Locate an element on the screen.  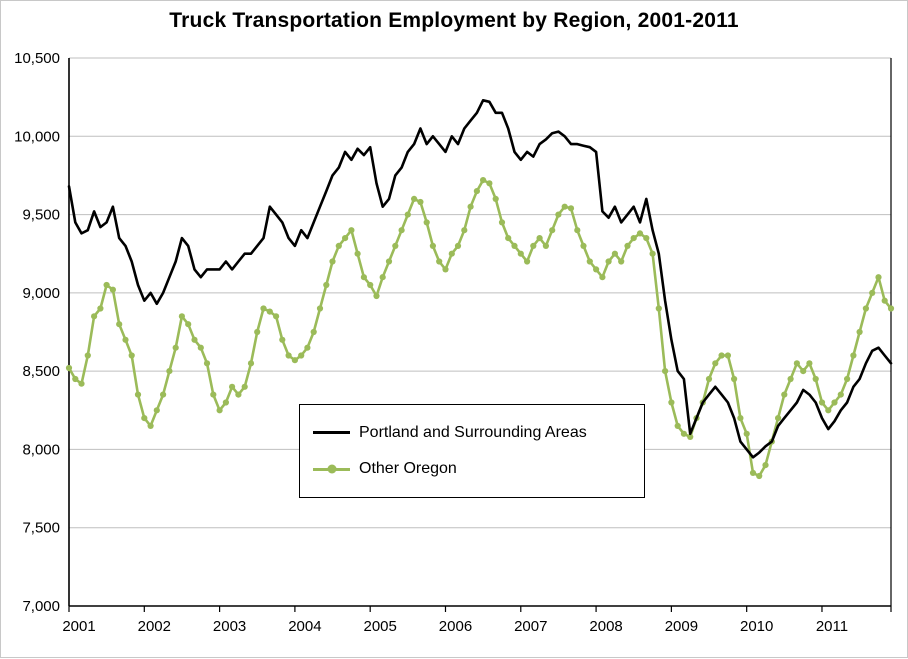
x-axis-label: 2009 is located at coordinates (681, 626).